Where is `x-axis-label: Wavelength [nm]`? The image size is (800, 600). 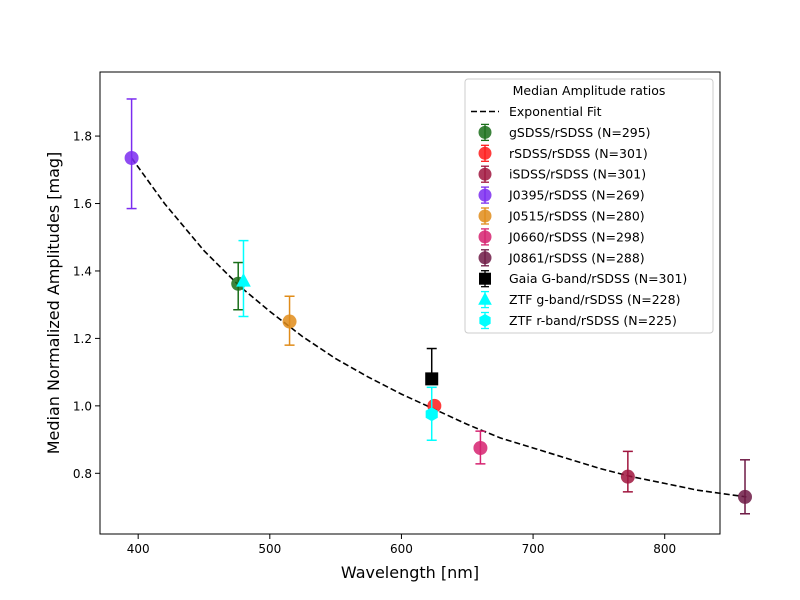 x-axis-label: Wavelength [nm] is located at coordinates (410, 572).